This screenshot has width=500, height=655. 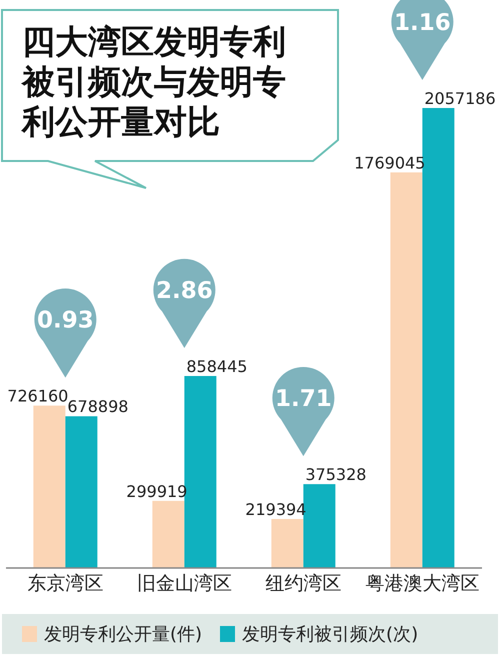 What do you see at coordinates (217, 366) in the screenshot?
I see `data-label: 858445` at bounding box center [217, 366].